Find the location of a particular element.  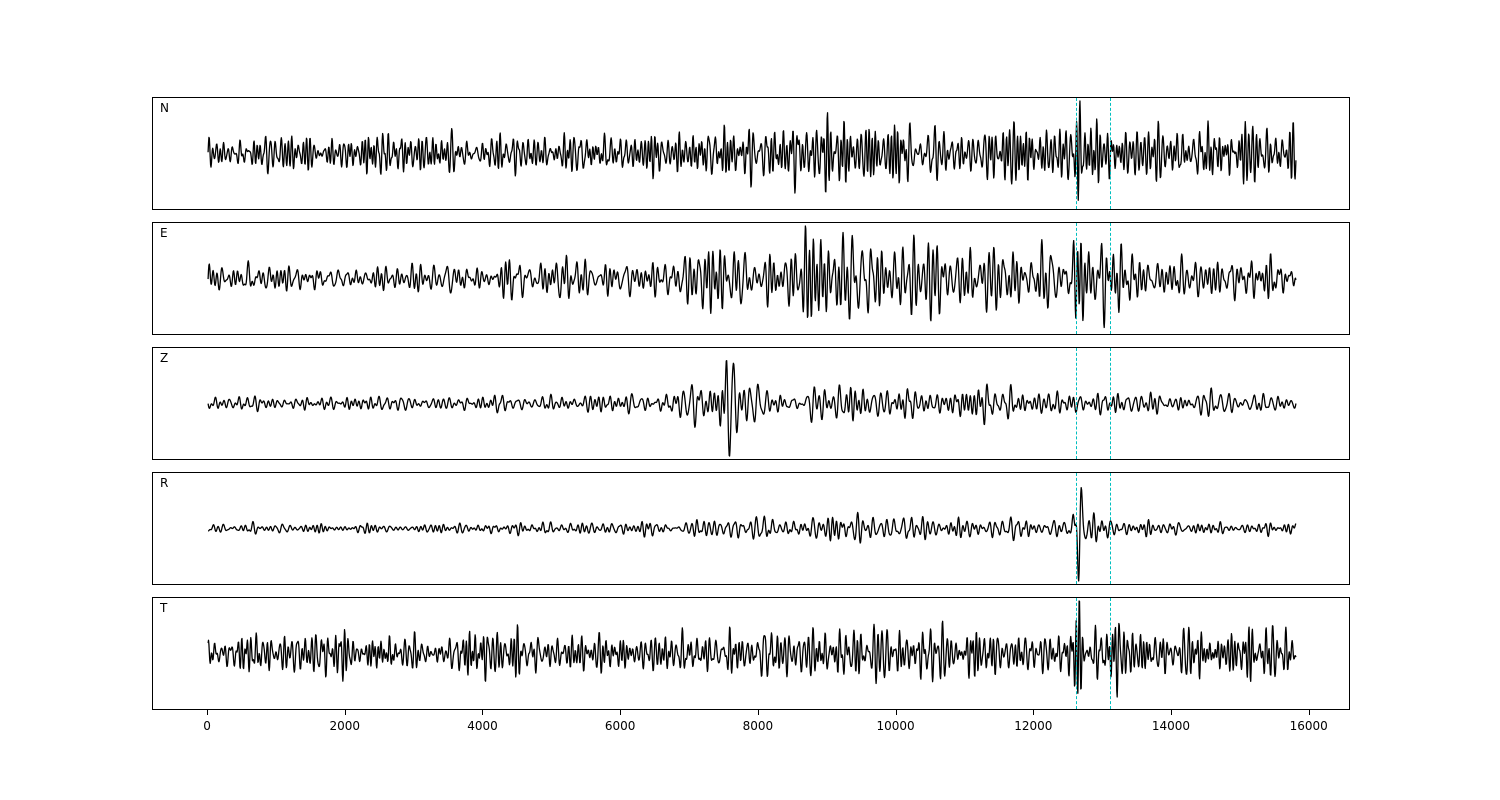

x-tick-label: 12000 is located at coordinates (1033, 726).